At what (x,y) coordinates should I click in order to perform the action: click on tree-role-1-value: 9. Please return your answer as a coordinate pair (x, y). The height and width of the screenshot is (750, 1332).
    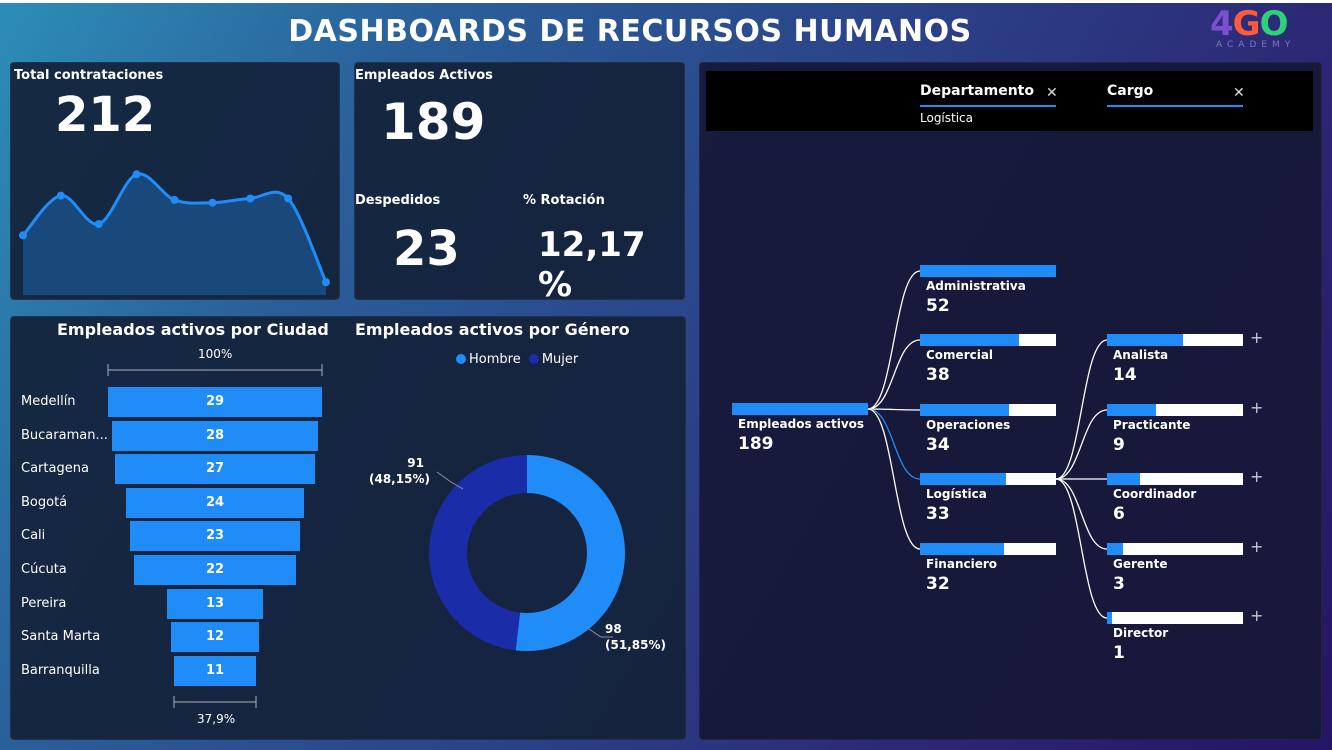
    Looking at the image, I should click on (1119, 445).